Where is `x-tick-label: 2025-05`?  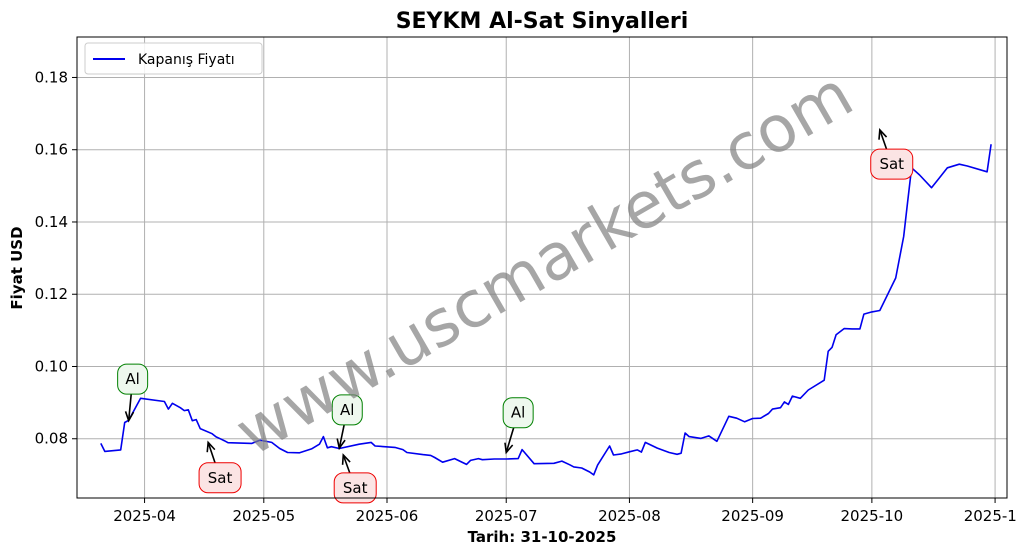
x-tick-label: 2025-05 is located at coordinates (263, 516).